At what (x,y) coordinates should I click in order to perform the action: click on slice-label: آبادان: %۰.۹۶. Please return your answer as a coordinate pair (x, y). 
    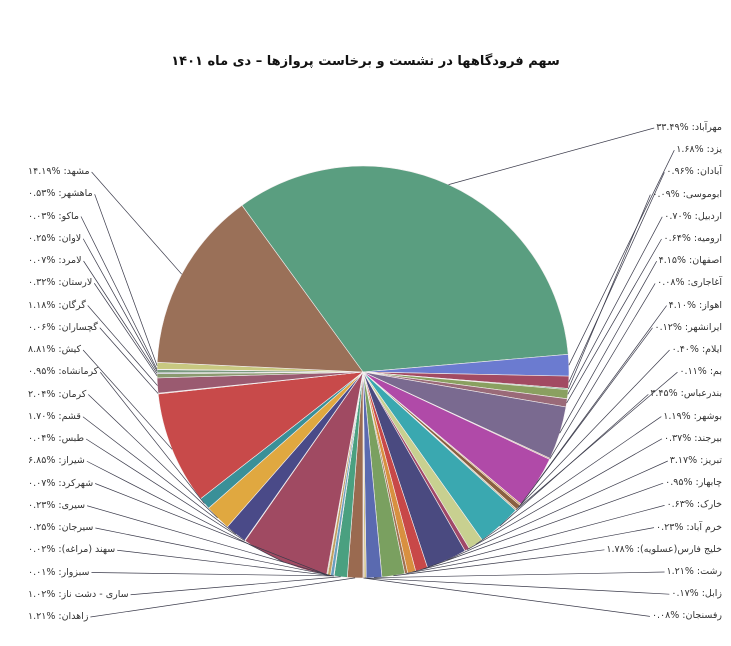
    Looking at the image, I should click on (694, 172).